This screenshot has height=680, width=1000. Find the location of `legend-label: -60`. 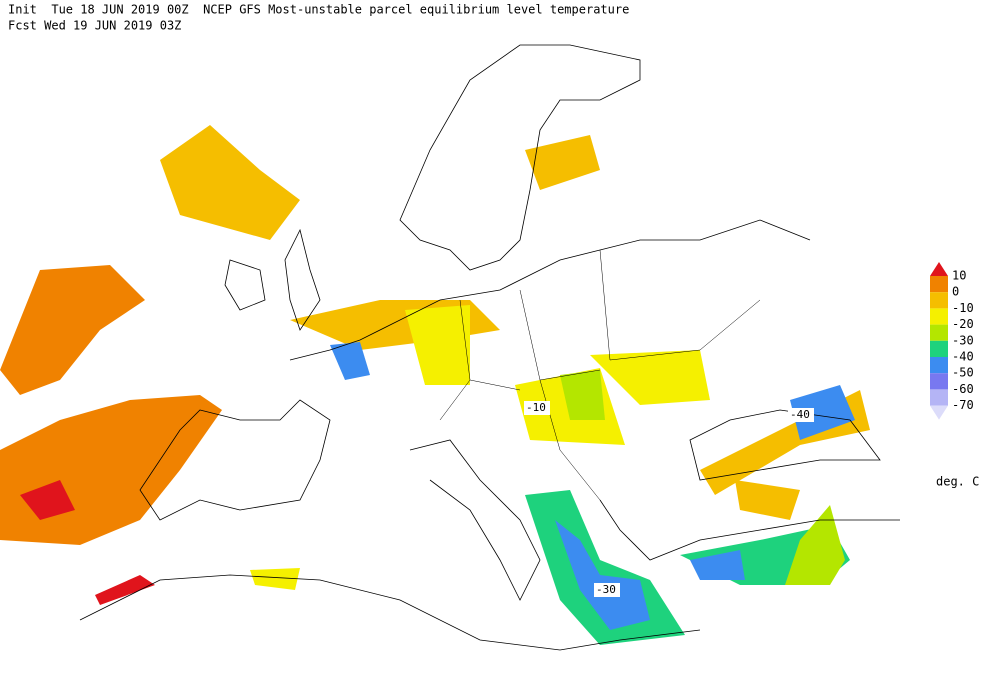

legend-label: -60 is located at coordinates (963, 389).